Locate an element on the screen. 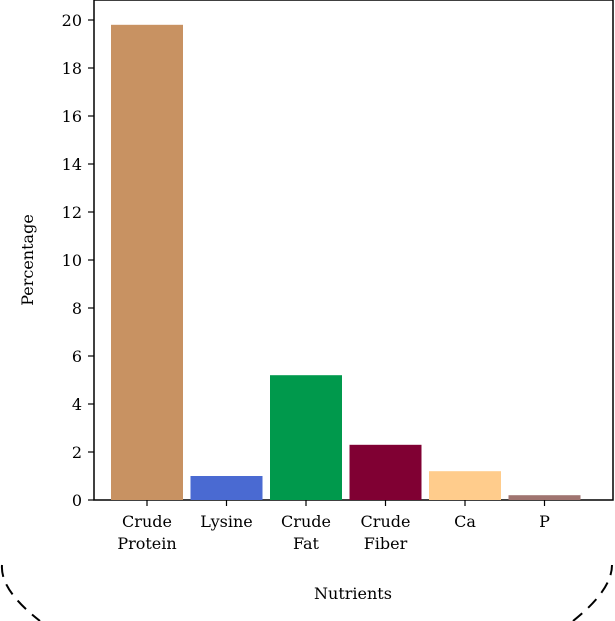 This screenshot has height=621, width=615. y-tick-label: 16 is located at coordinates (72, 116).